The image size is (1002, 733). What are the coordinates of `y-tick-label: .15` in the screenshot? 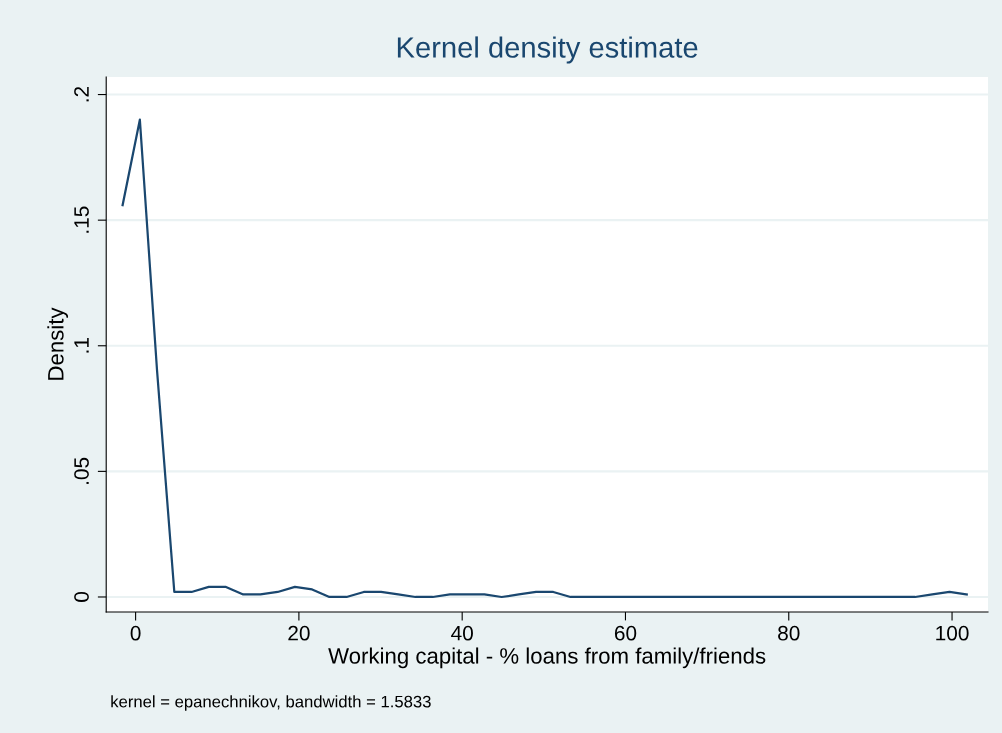 It's located at (81, 219).